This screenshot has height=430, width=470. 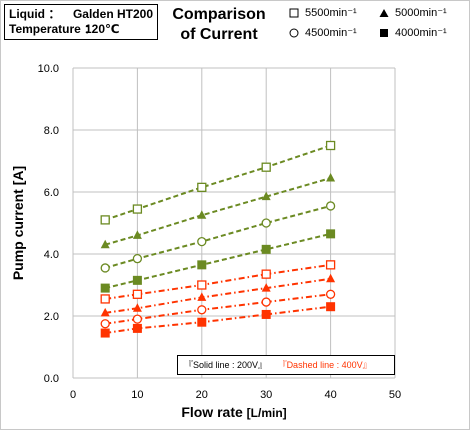 I want to click on legend-item-5500: 5500min⁻¹, so click(x=323, y=12).